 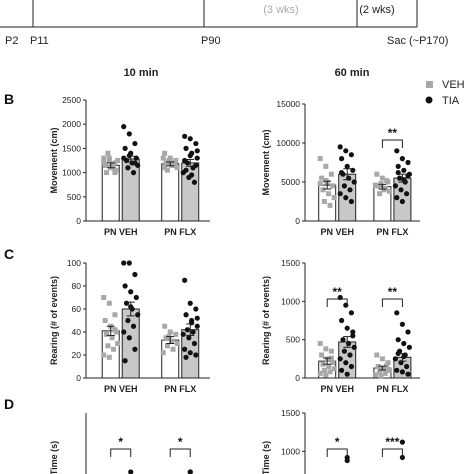 What do you see at coordinates (453, 85) in the screenshot?
I see `legend-label-veh: VEH` at bounding box center [453, 85].